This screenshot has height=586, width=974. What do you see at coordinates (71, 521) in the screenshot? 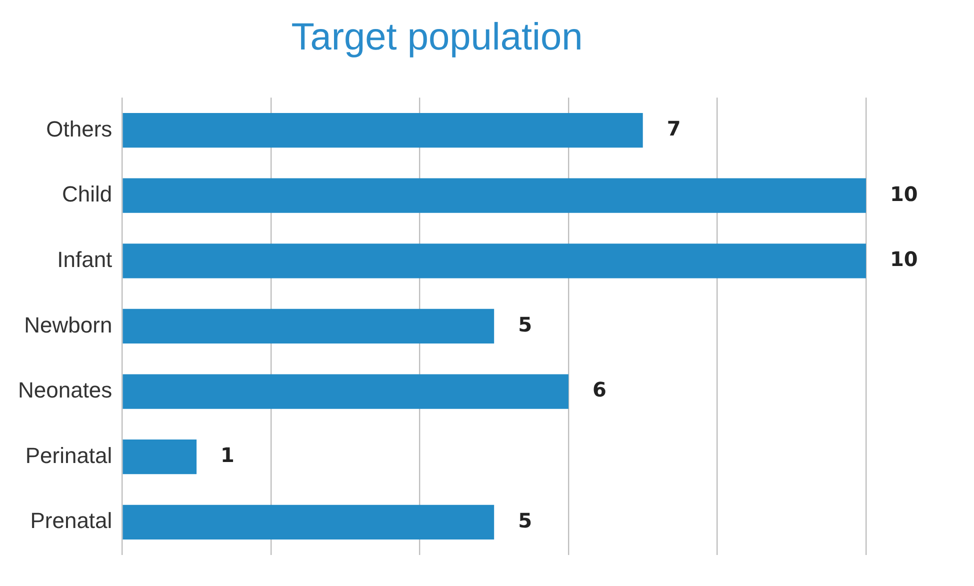
I see `y-tick-label: Prenatal` at bounding box center [71, 521].